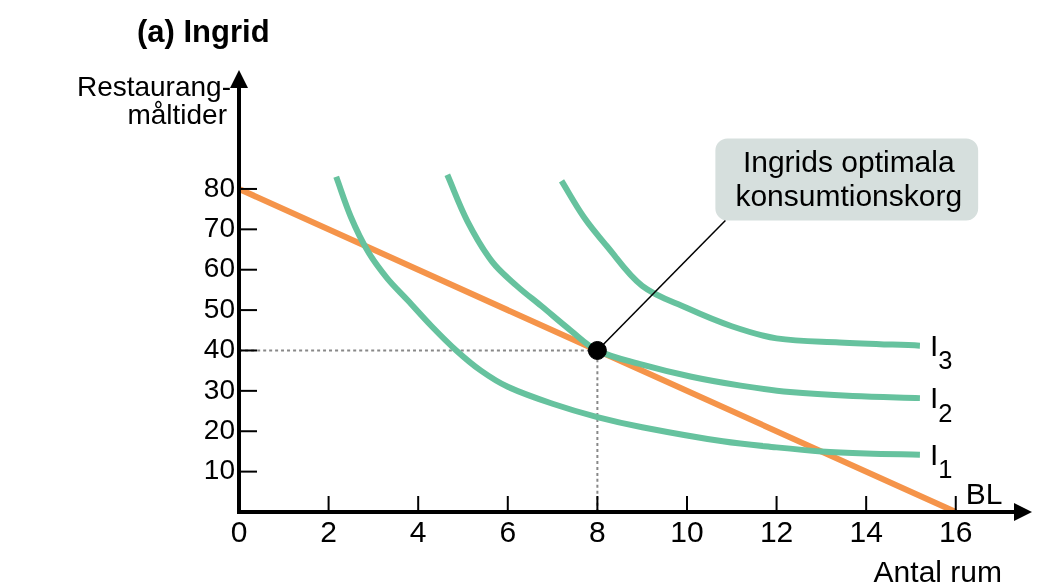  I want to click on y-tick-label: 40, so click(219, 349).